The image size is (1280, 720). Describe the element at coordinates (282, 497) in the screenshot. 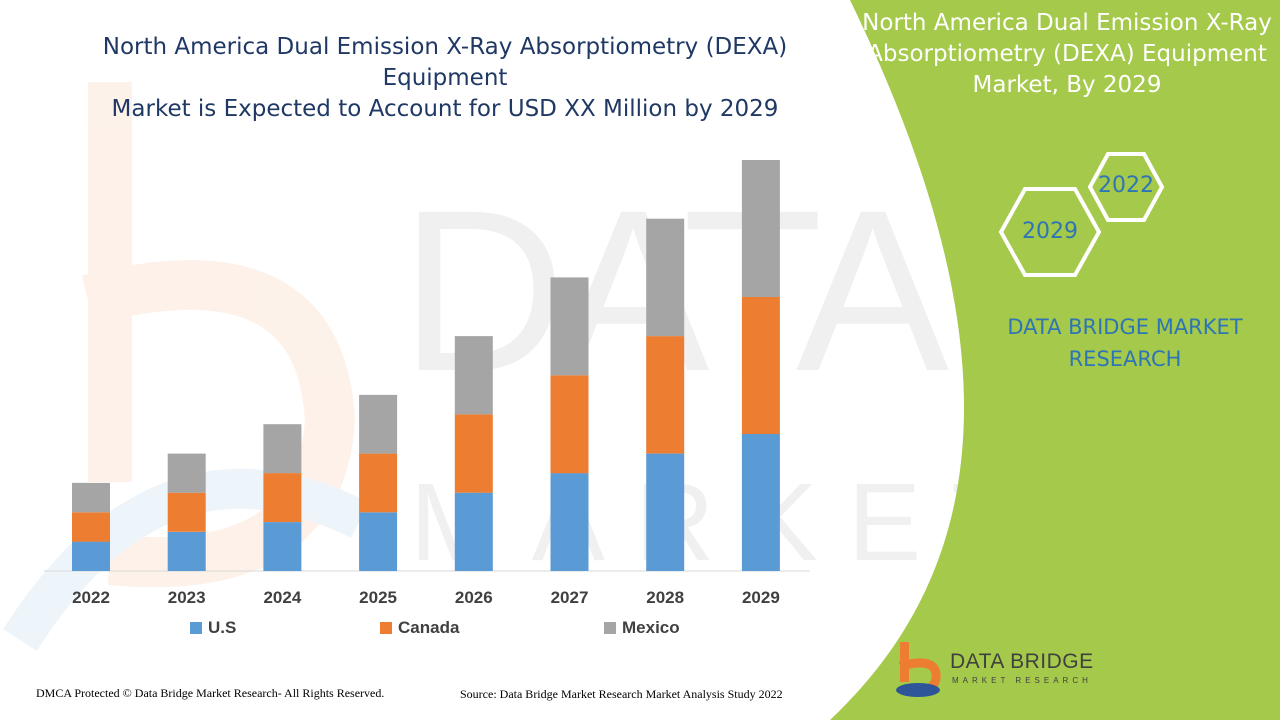

I see `bar-segment-2024-canada` at that location.